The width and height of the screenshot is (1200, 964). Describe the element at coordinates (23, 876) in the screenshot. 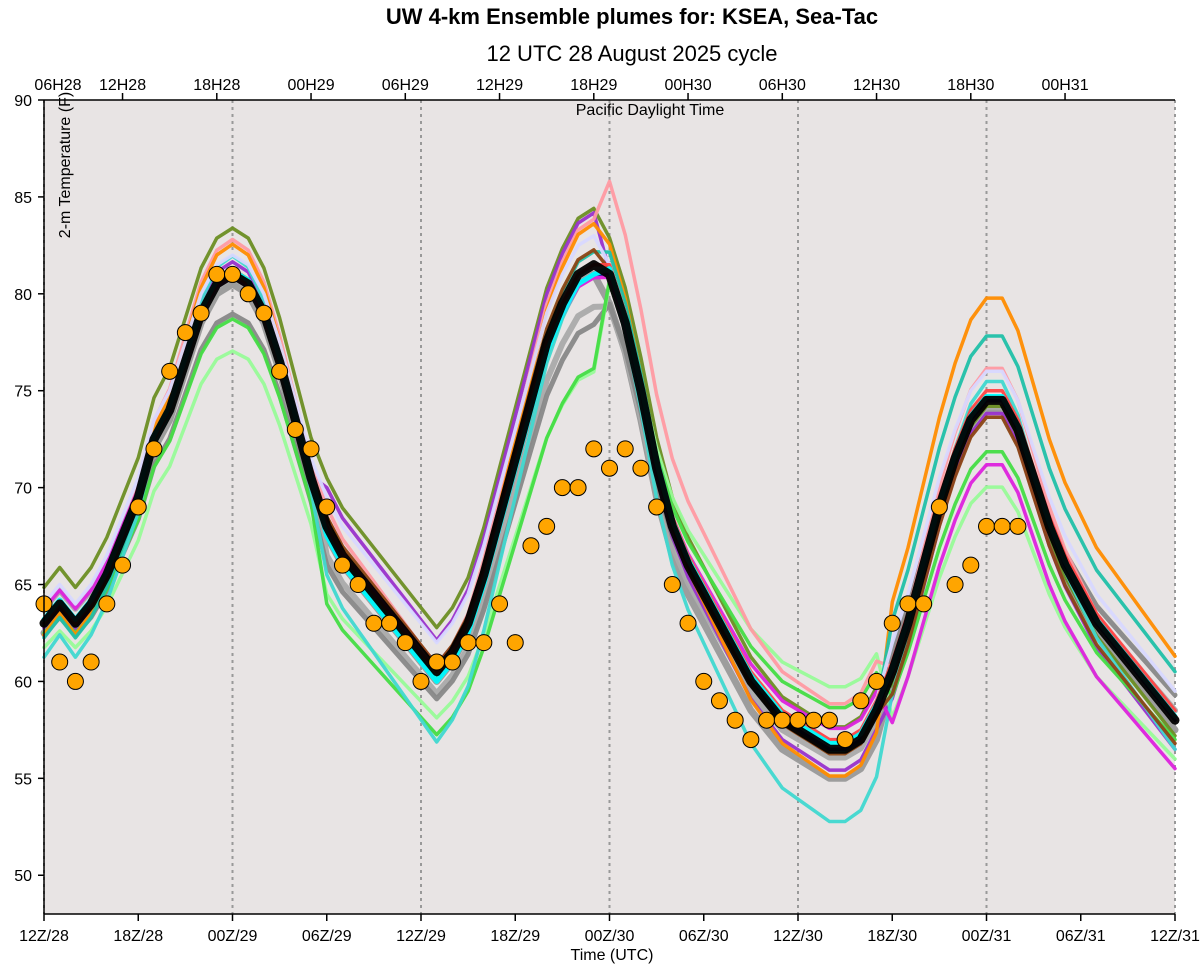

I see `y-tick-label: 50` at that location.